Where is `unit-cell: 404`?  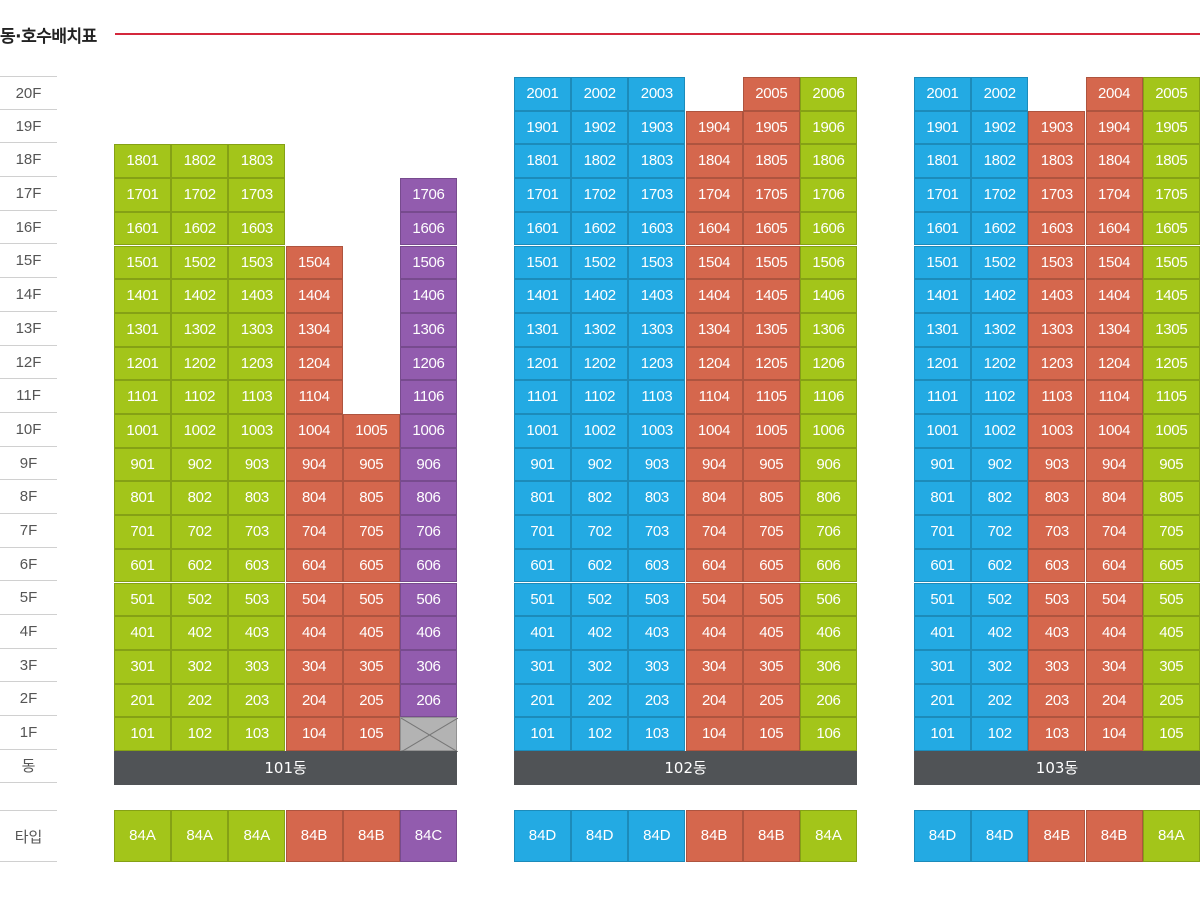 unit-cell: 404 is located at coordinates (1114, 633).